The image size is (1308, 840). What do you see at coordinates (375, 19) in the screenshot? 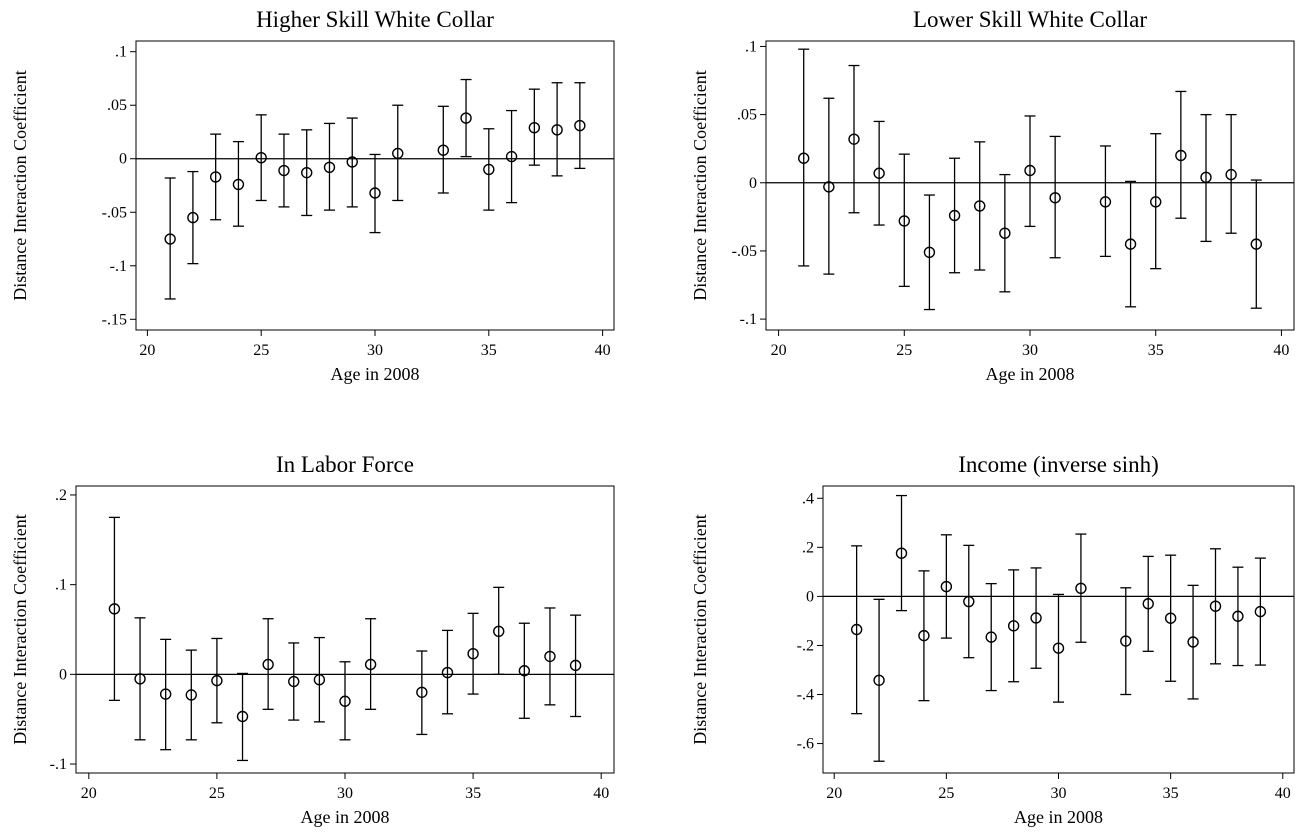
I see `chart-title: Higher Skill White Collar` at bounding box center [375, 19].